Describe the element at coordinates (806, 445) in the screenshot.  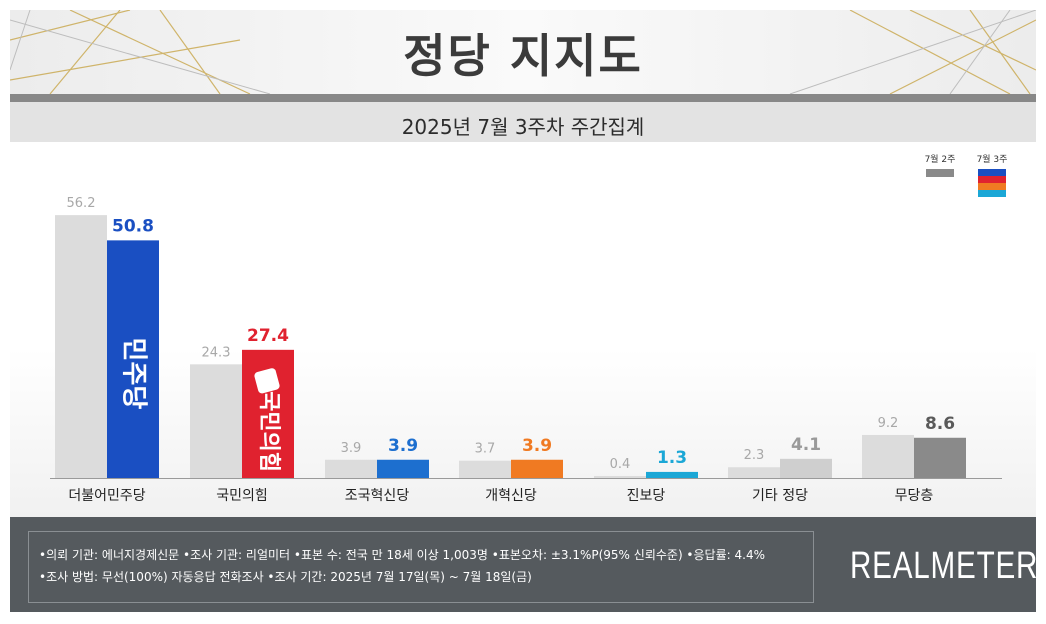
I see `value-label-curr: 4.1` at that location.